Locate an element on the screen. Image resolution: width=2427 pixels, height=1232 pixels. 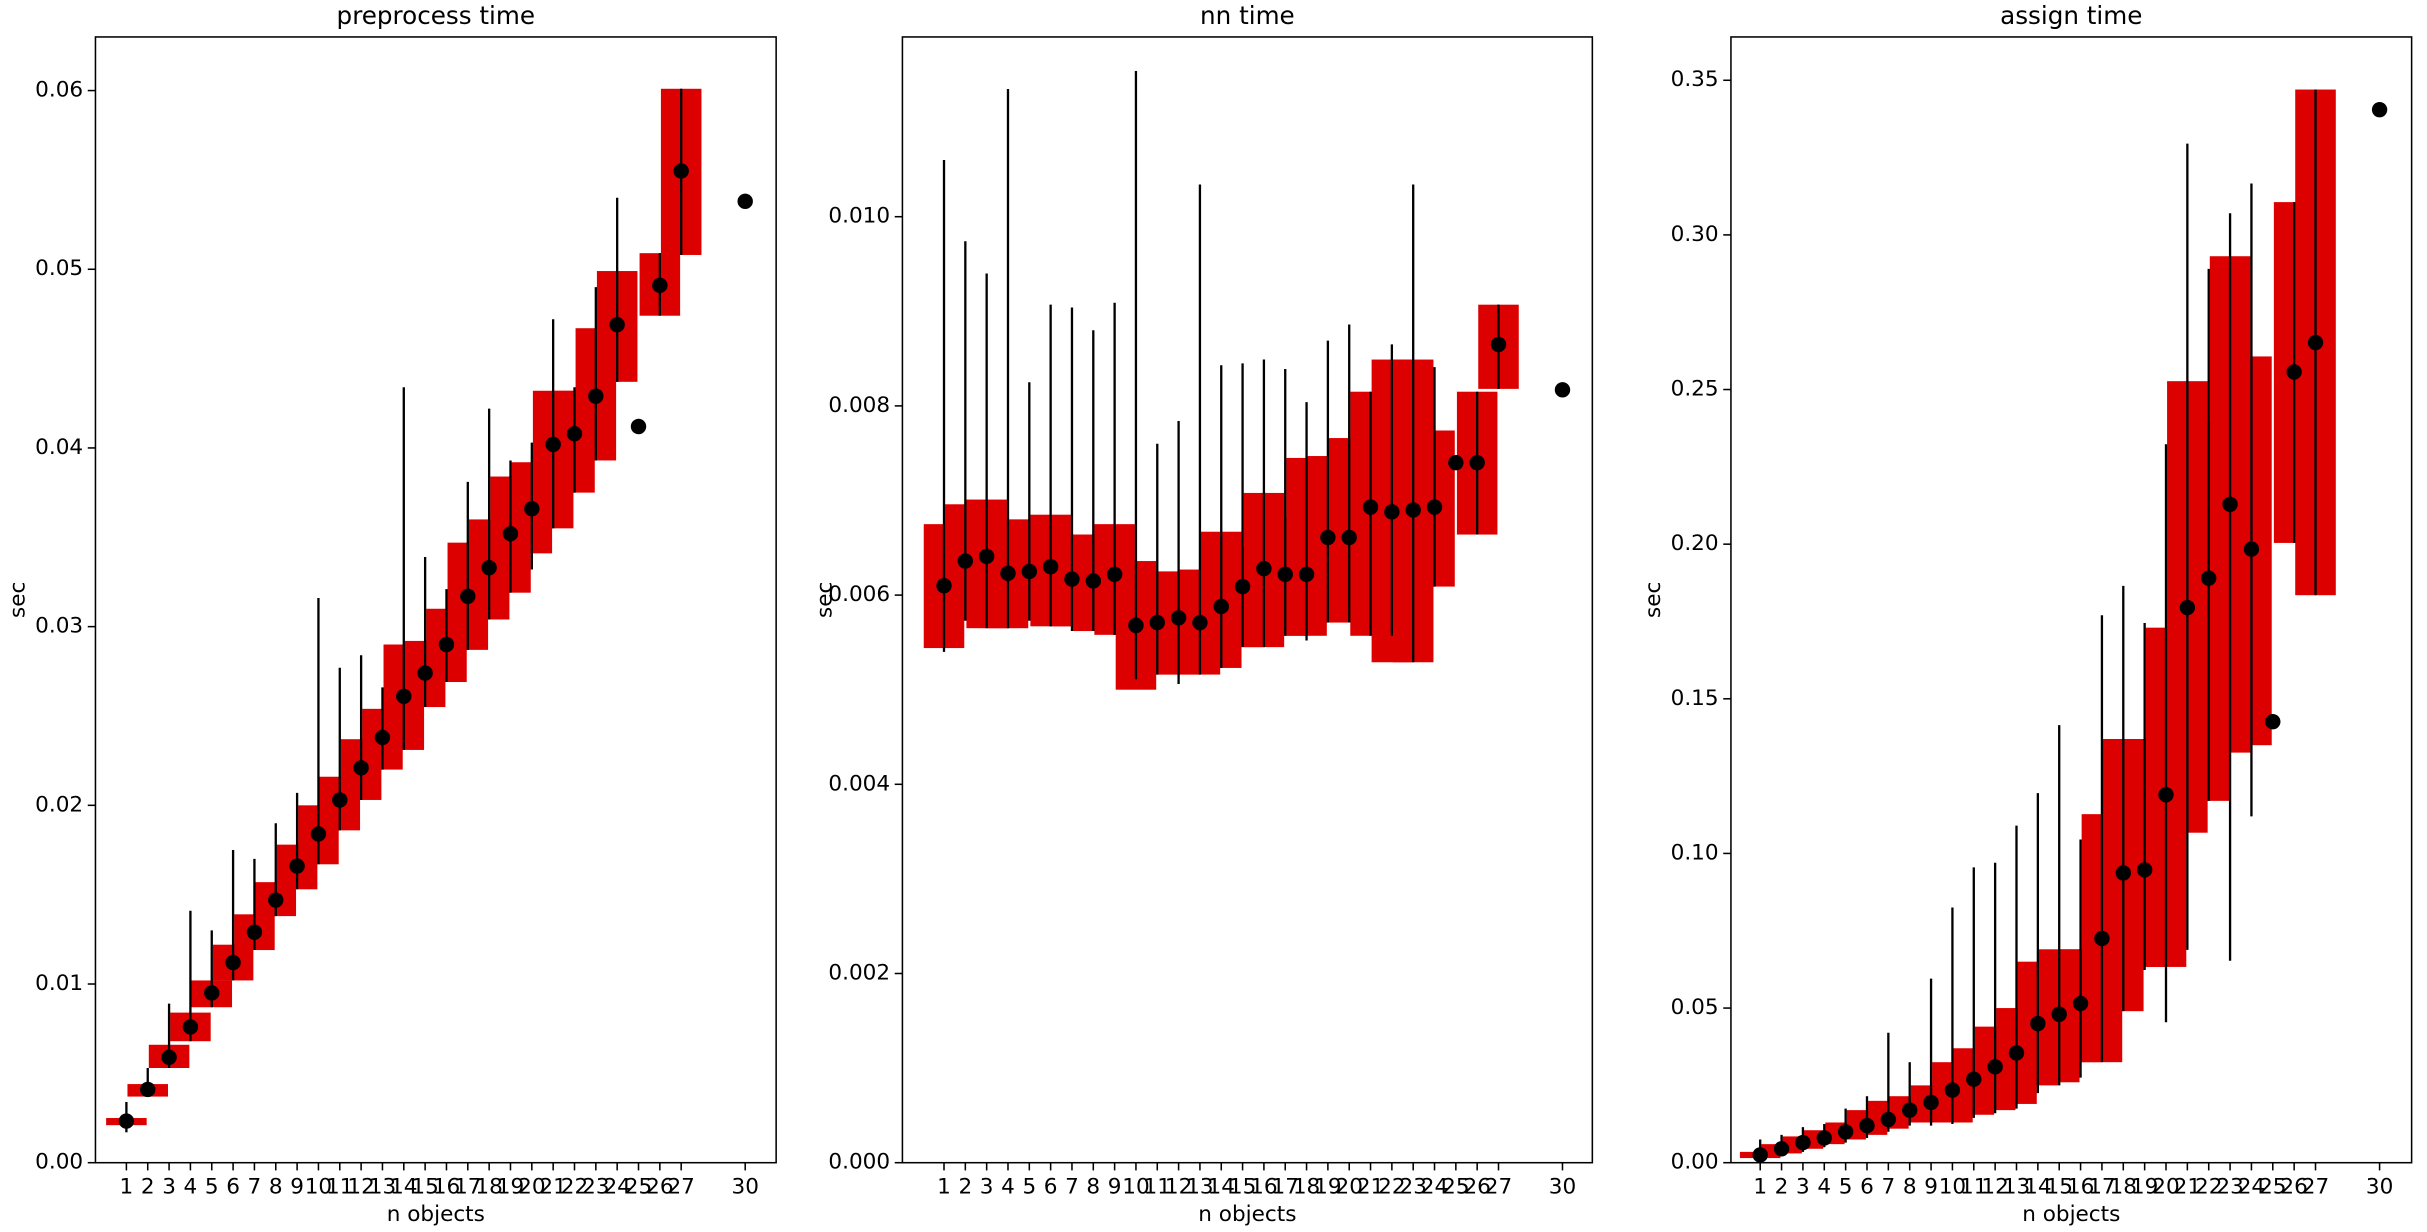
x-tick-label: 5 is located at coordinates (1029, 1186).